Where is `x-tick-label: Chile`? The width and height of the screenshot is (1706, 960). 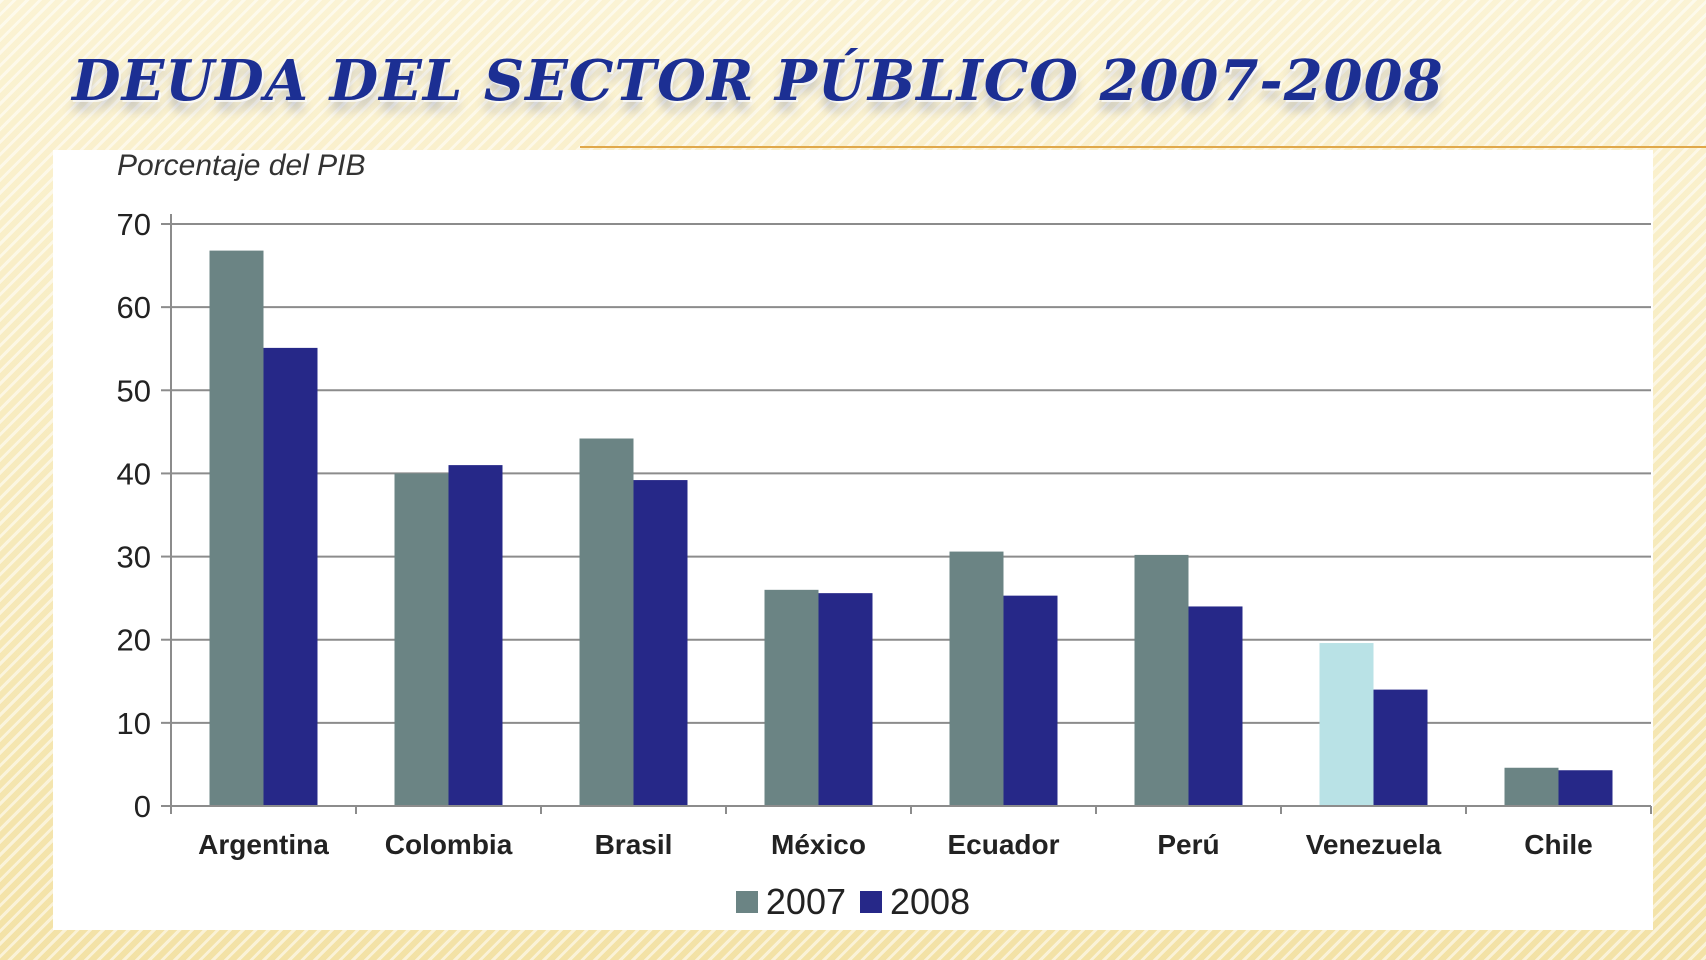
x-tick-label: Chile is located at coordinates (1558, 844).